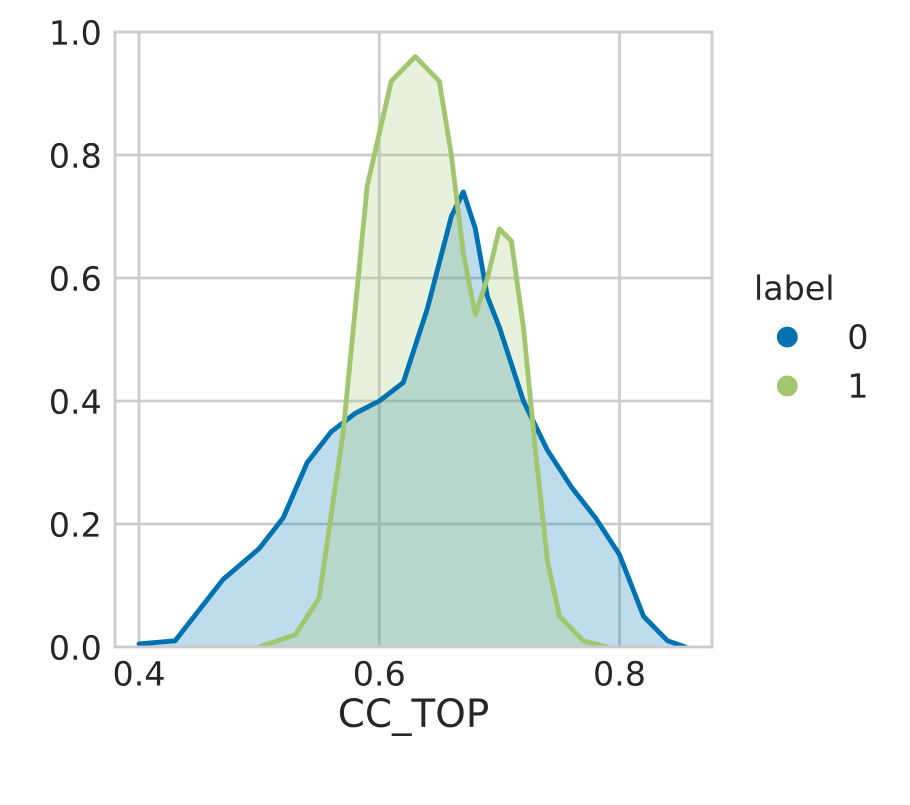  I want to click on y-tick-label: 1.0, so click(76, 33).